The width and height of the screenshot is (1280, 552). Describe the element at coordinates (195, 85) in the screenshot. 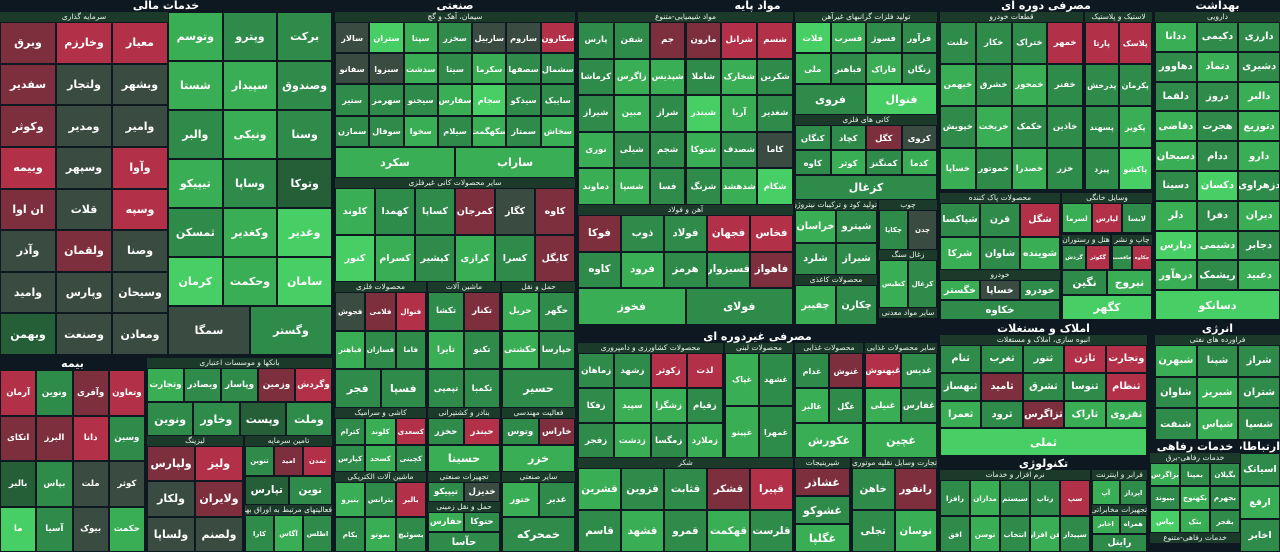

I see `stock-tile: شستا` at that location.